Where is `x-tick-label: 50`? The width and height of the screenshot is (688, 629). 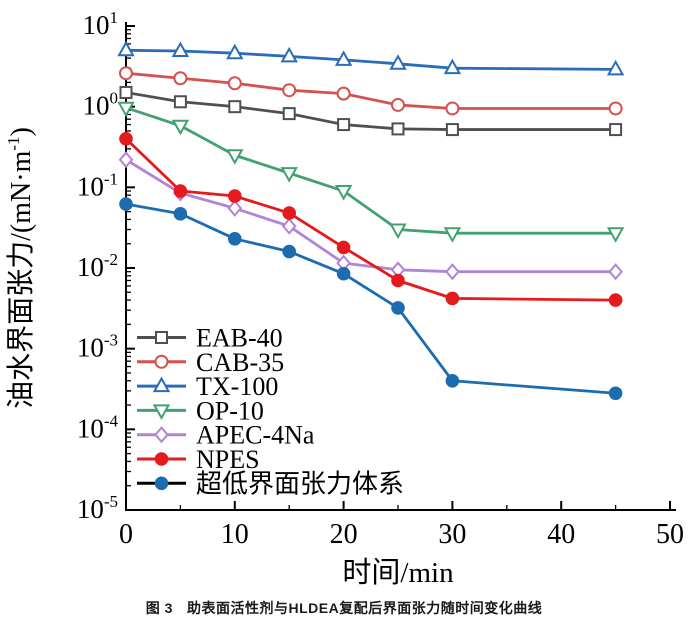
x-tick-label: 50 is located at coordinates (670, 534).